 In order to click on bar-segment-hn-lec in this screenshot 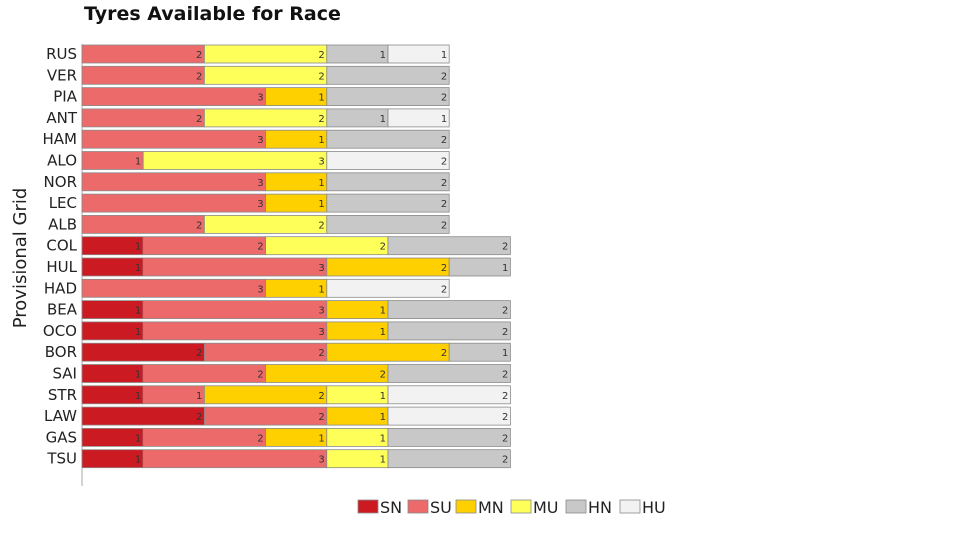, I will do `click(388, 203)`.